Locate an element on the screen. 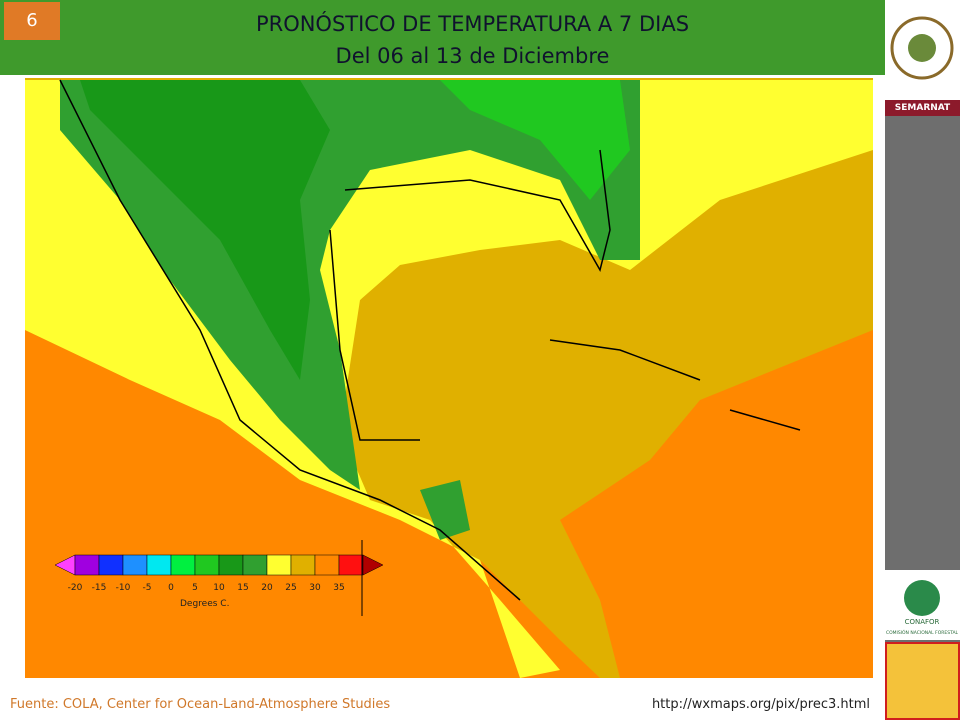  seal-logo is located at coordinates (922, 50).